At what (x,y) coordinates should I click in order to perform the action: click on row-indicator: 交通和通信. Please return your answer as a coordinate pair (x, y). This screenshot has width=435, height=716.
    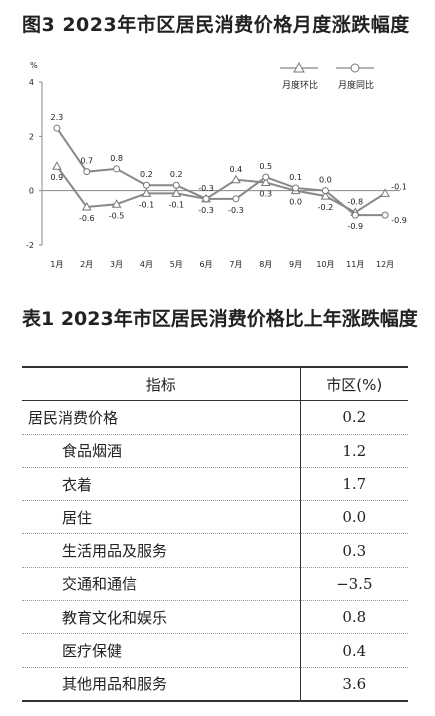
    Looking at the image, I should click on (161, 584).